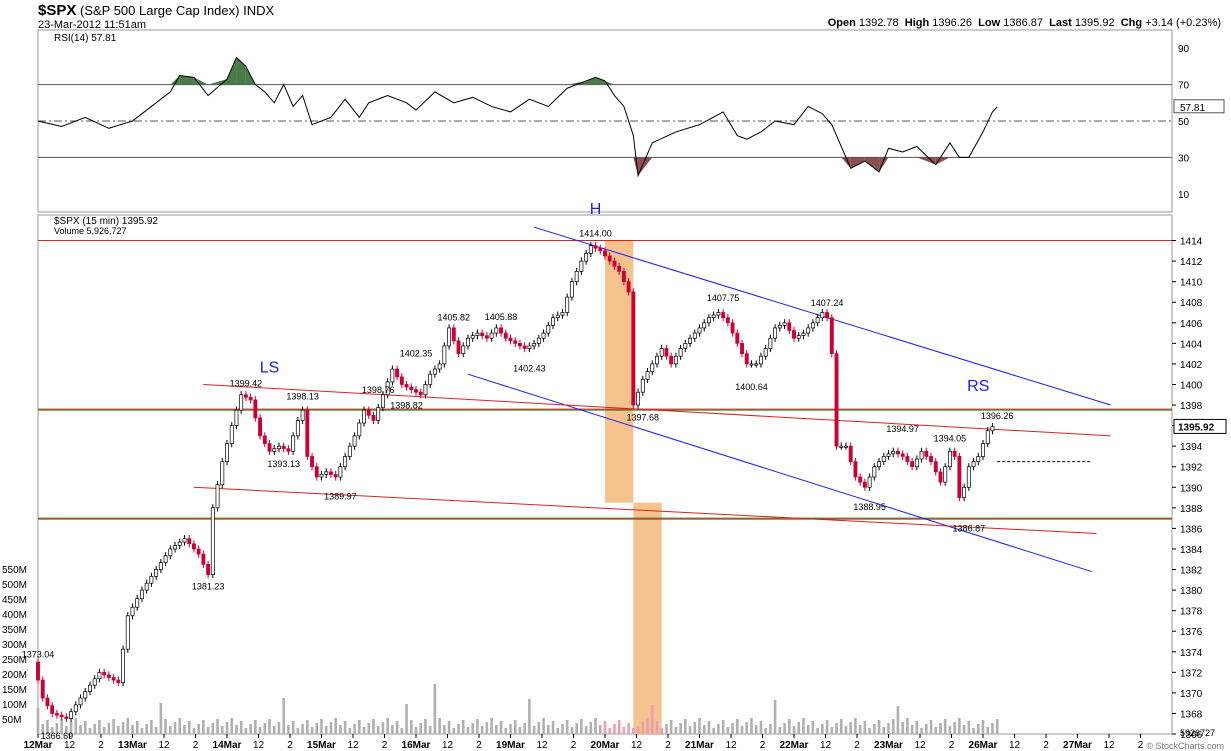 This screenshot has width=1231, height=751. I want to click on chart-datetime: 23-Mar-2012 11:51am, so click(92, 25).